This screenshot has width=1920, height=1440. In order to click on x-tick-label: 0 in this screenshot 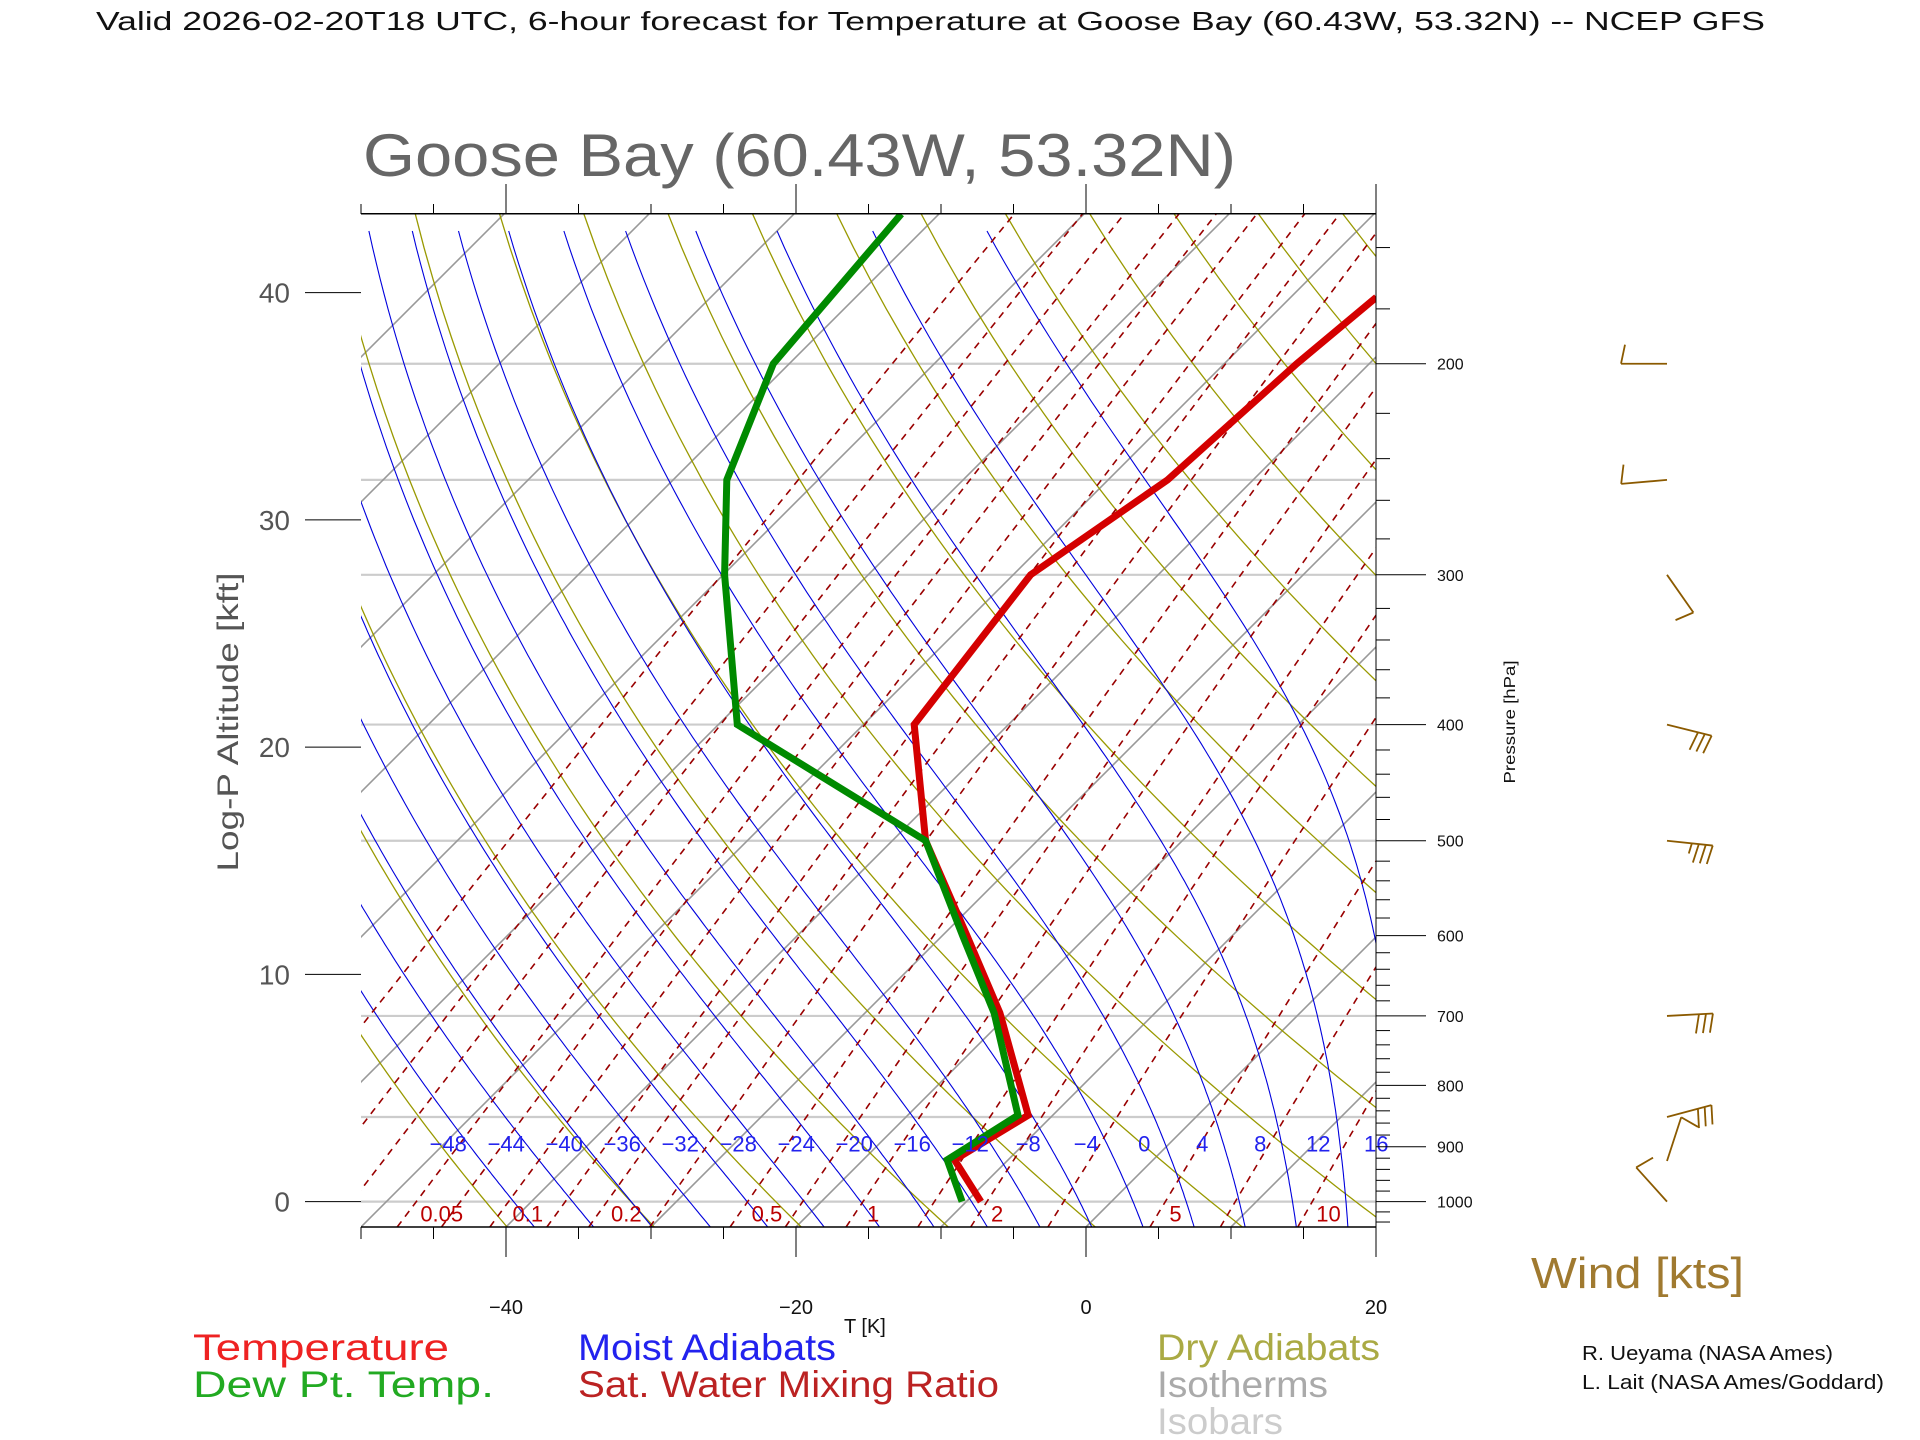, I will do `click(1085, 1308)`.